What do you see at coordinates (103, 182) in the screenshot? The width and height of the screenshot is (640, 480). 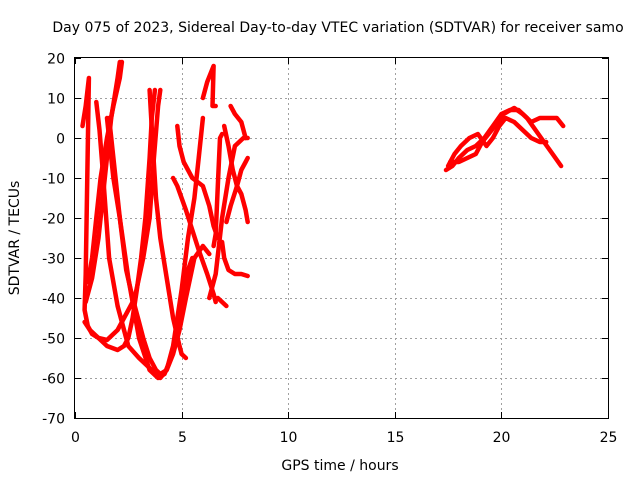 I see `series-arc5` at bounding box center [103, 182].